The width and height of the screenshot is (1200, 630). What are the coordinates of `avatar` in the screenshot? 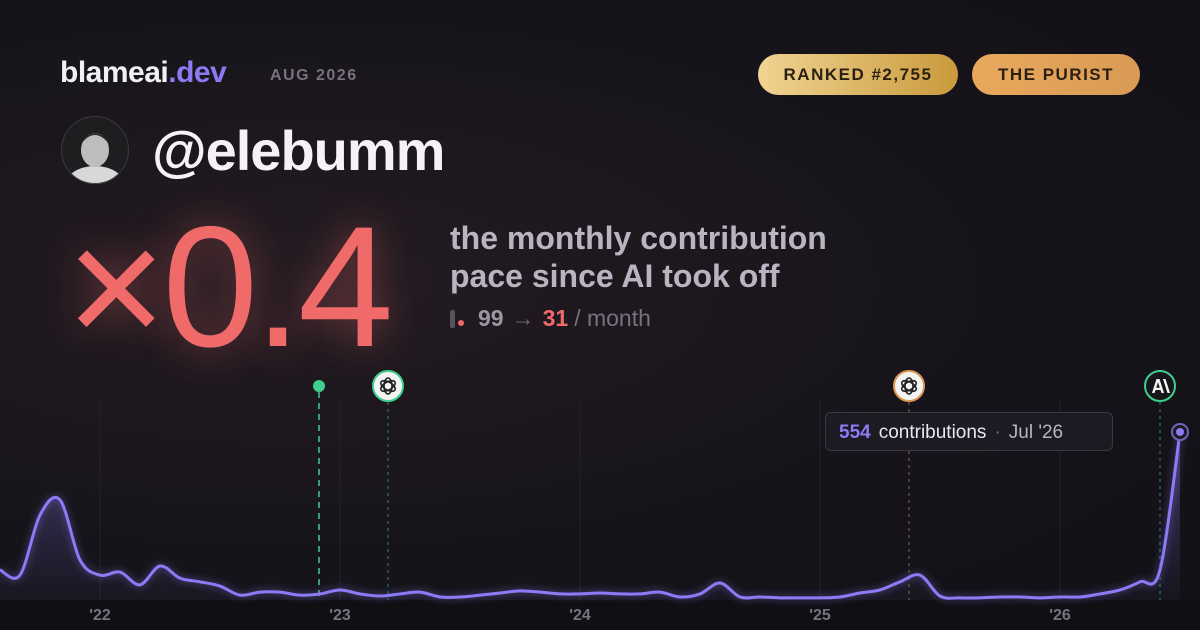 It's located at (95, 150).